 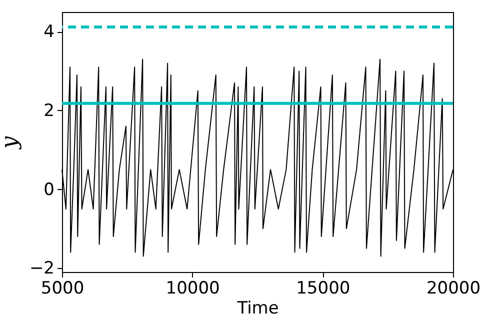 What do you see at coordinates (11, 143) in the screenshot?
I see `y-axis-title: y` at bounding box center [11, 143].